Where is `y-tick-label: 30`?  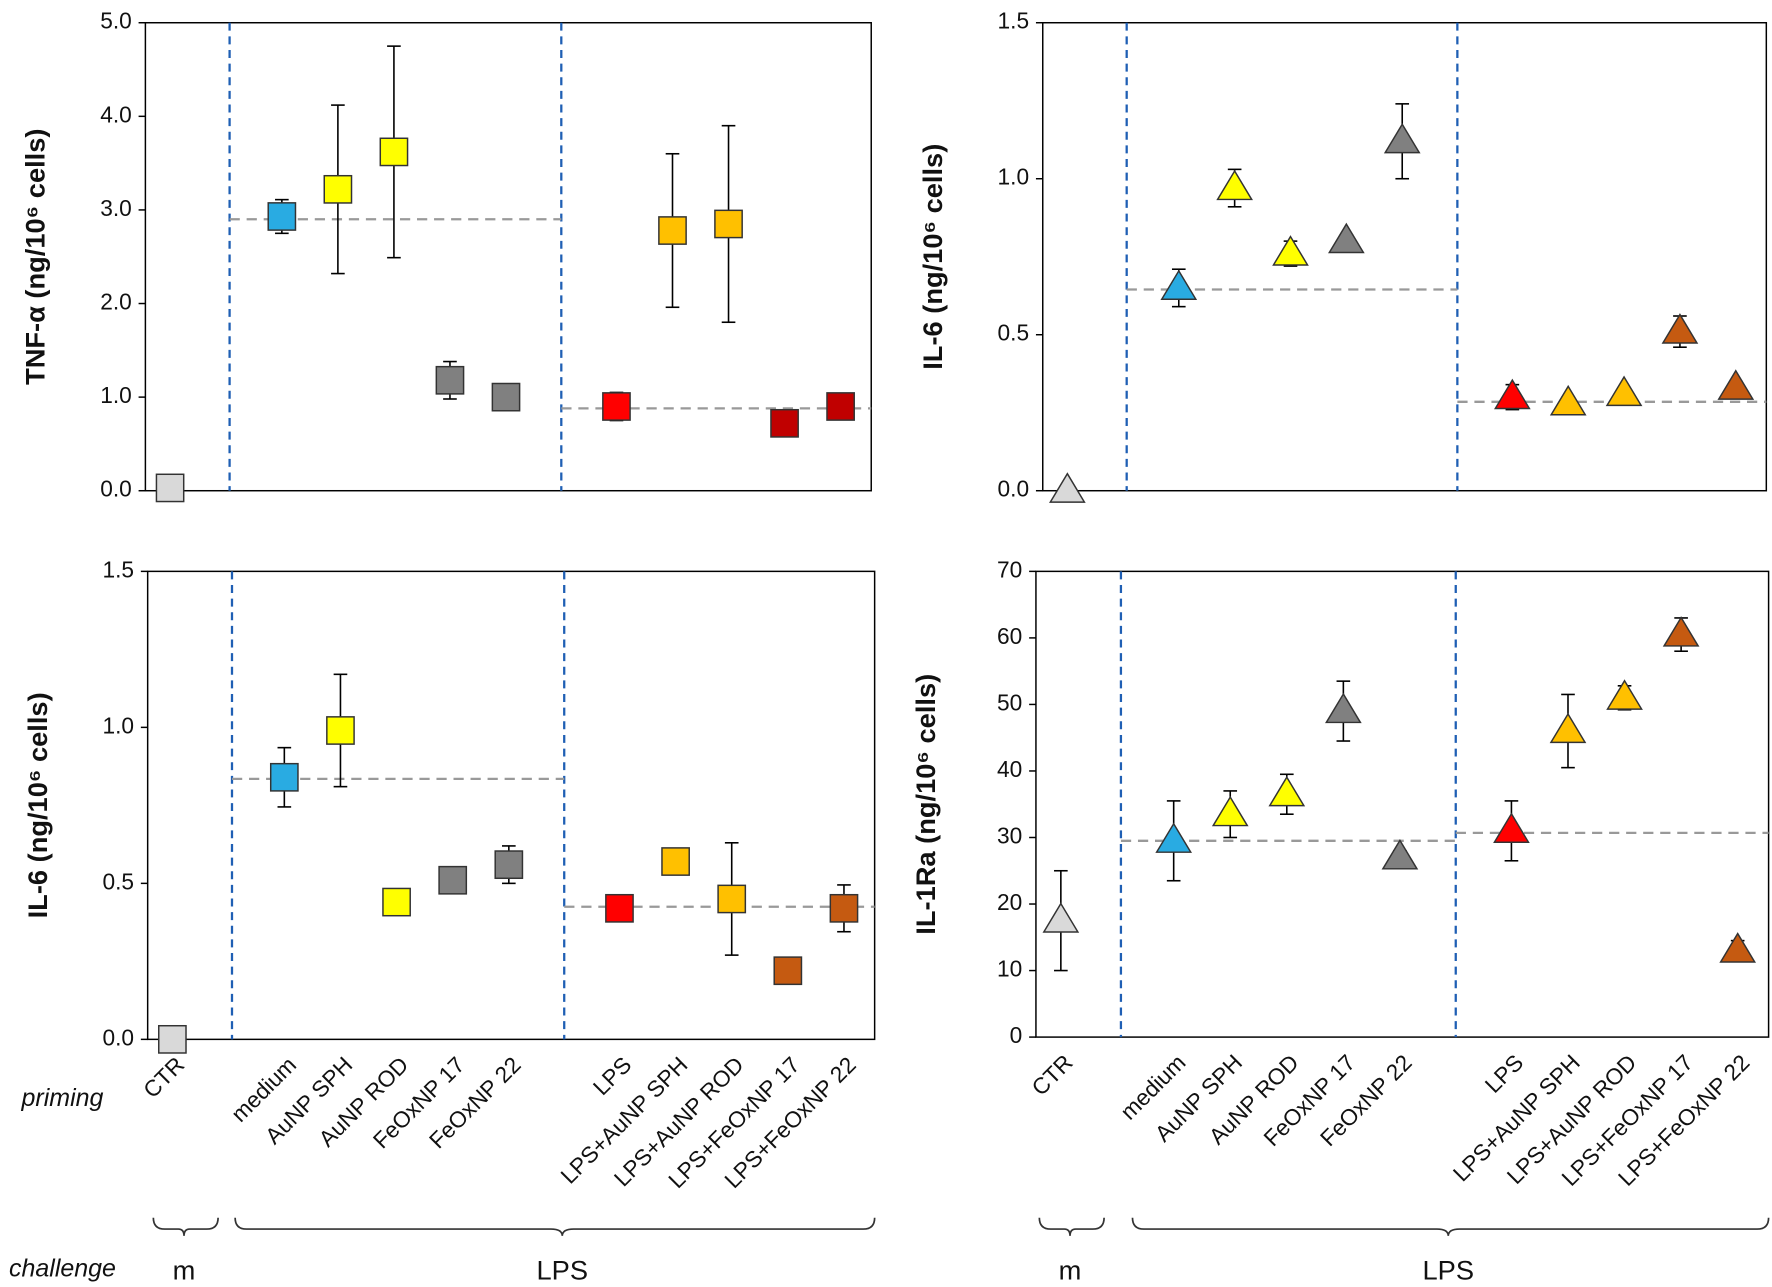 y-tick-label: 30 is located at coordinates (1009, 835).